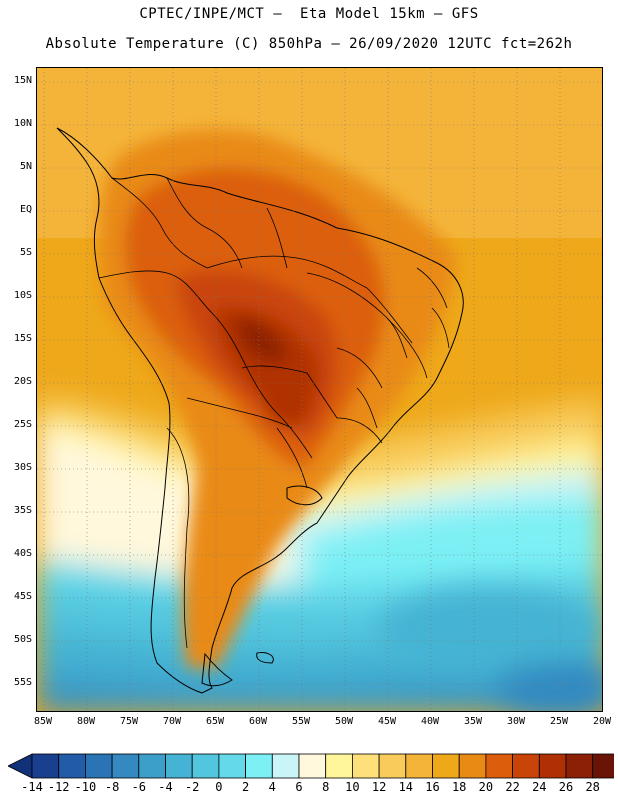 The height and width of the screenshot is (800, 618). What do you see at coordinates (215, 721) in the screenshot?
I see `lon-label: 65W` at bounding box center [215, 721].